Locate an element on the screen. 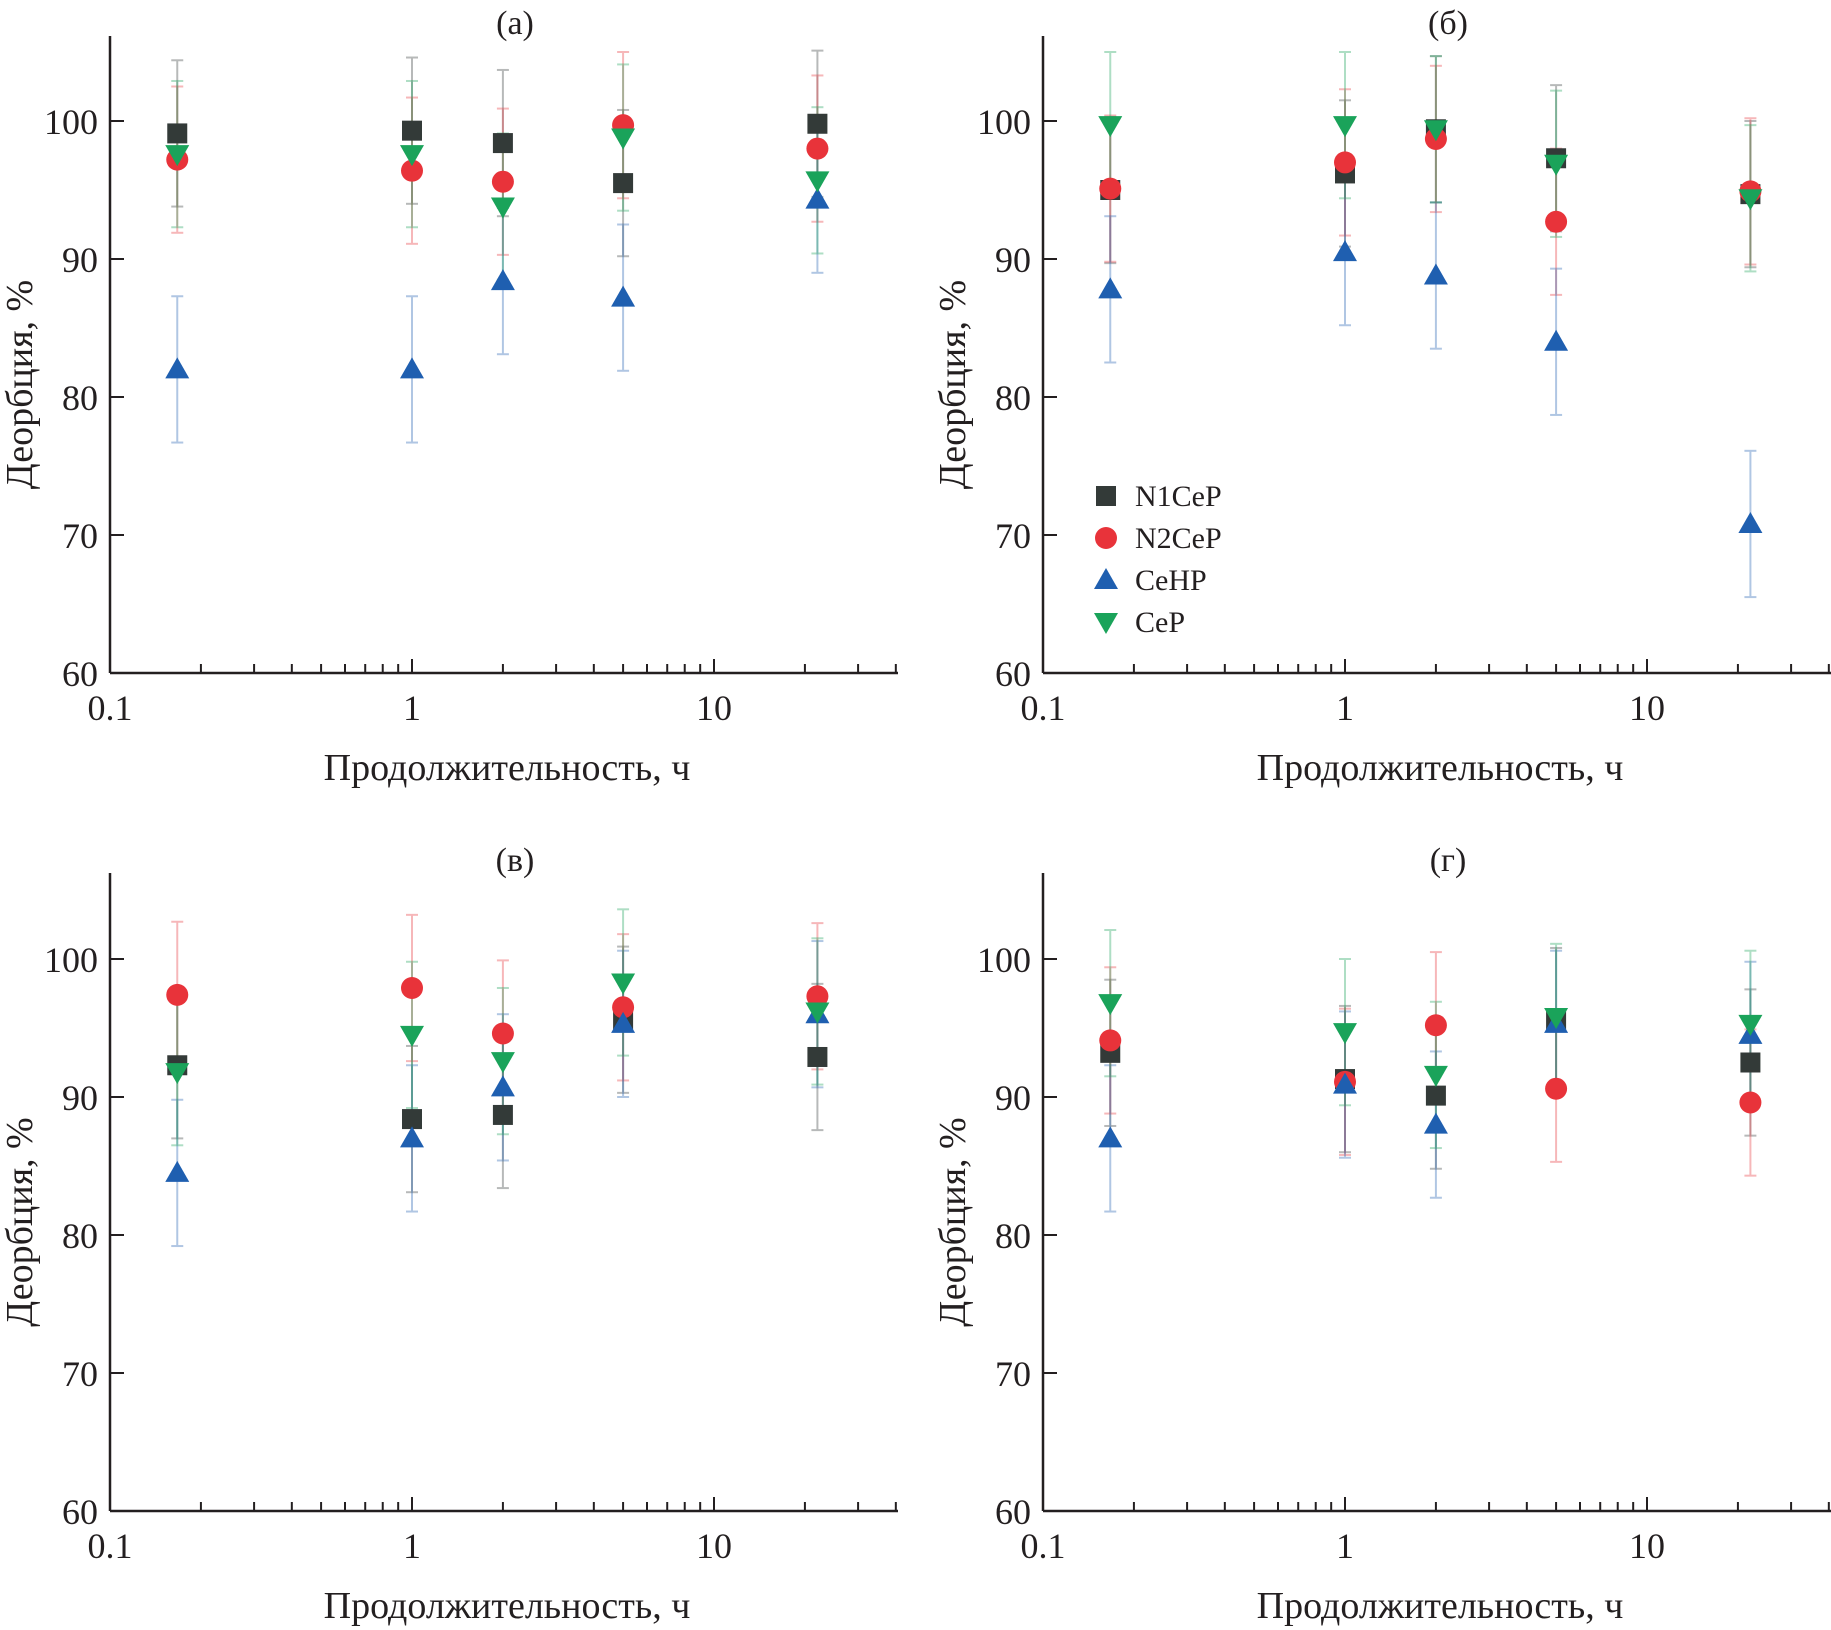 This screenshot has height=1630, width=1831. panel-label: (а) is located at coordinates (515, 23).